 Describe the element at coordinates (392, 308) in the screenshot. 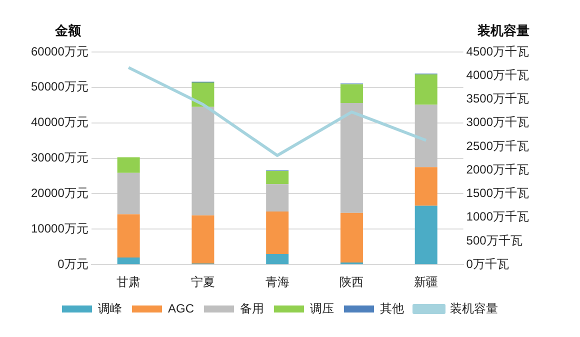

I see `legend-label: 其他` at that location.